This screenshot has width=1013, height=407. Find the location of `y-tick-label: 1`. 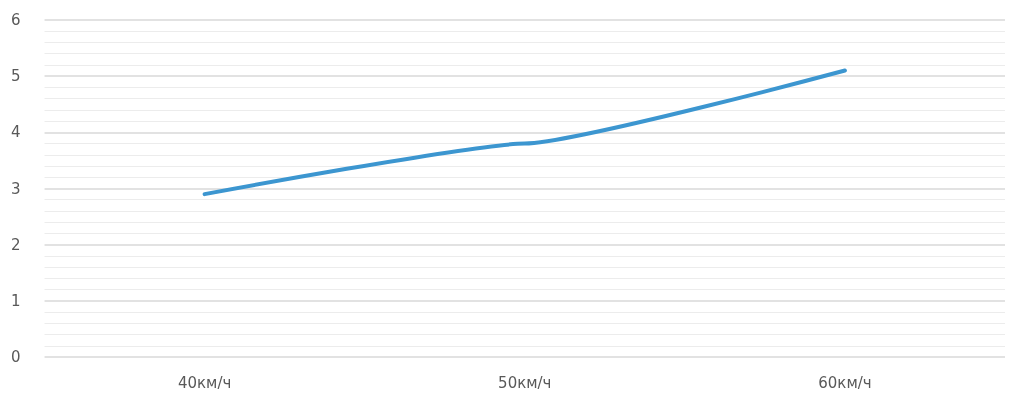

y-tick-label: 1 is located at coordinates (16, 300).